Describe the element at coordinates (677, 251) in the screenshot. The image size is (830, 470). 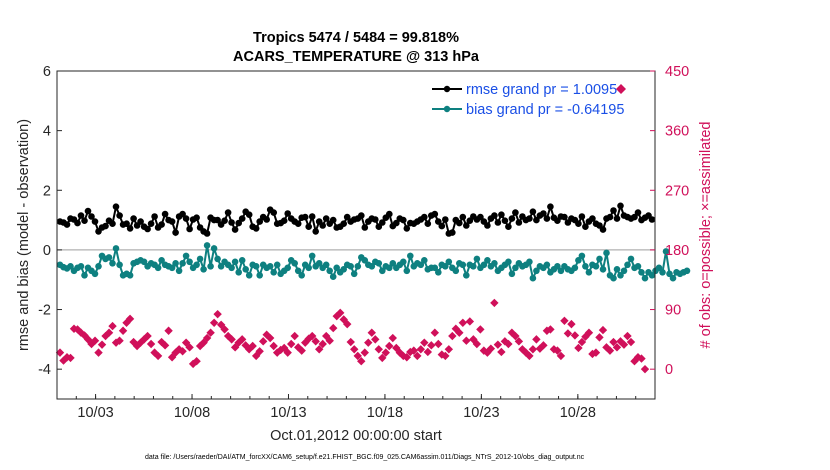
I see `right-y-tick-label: 180` at that location.